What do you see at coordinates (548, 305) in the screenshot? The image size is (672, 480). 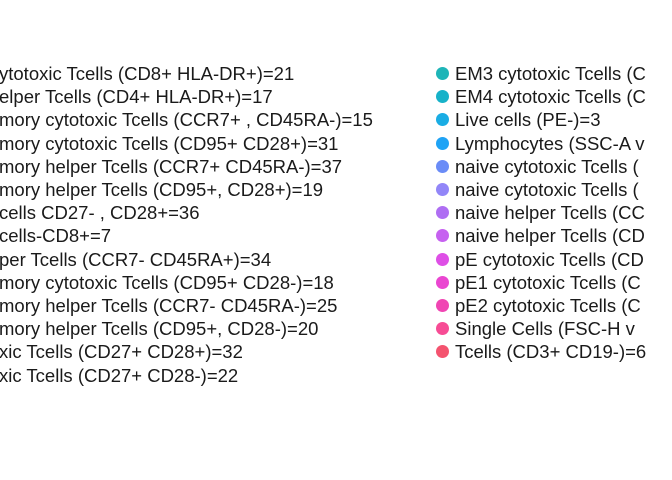 I see `legend-entry-label: pE2 cytotoxic Tcells (C` at bounding box center [548, 305].